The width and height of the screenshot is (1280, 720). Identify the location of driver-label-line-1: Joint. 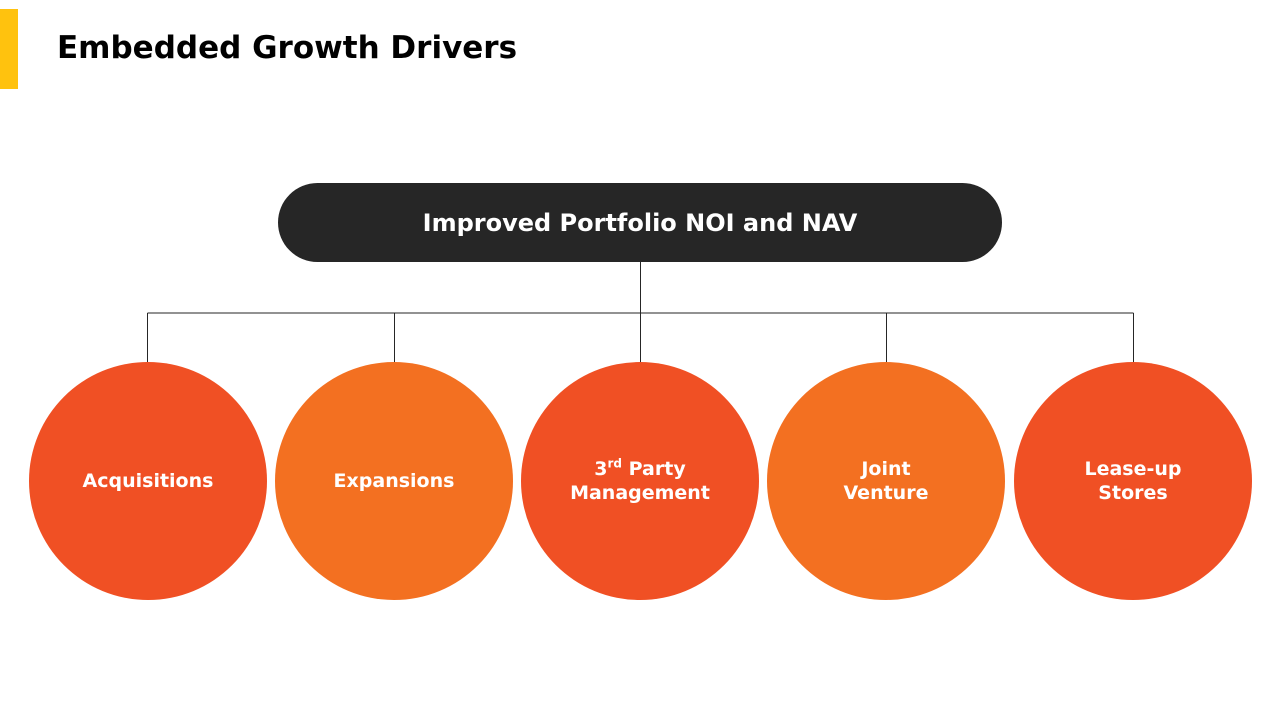
(886, 469).